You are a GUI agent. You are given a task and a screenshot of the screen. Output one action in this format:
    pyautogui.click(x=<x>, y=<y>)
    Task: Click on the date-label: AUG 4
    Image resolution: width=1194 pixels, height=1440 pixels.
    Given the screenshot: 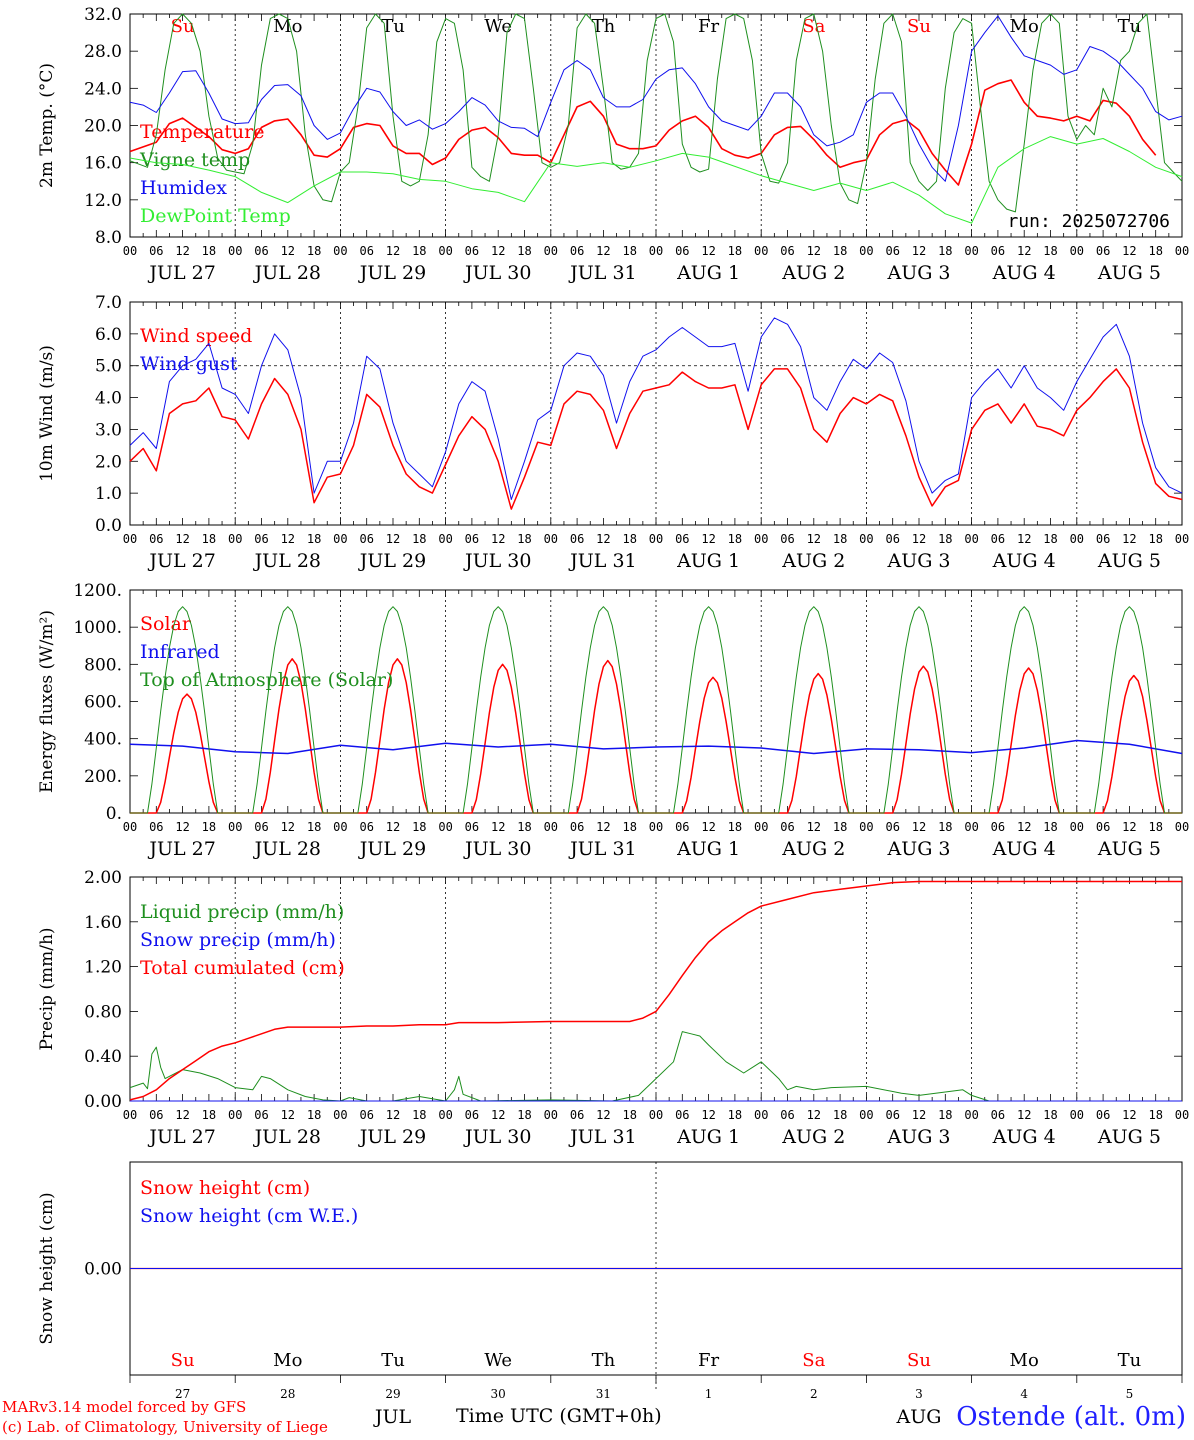 What is the action you would take?
    pyautogui.click(x=1024, y=1137)
    